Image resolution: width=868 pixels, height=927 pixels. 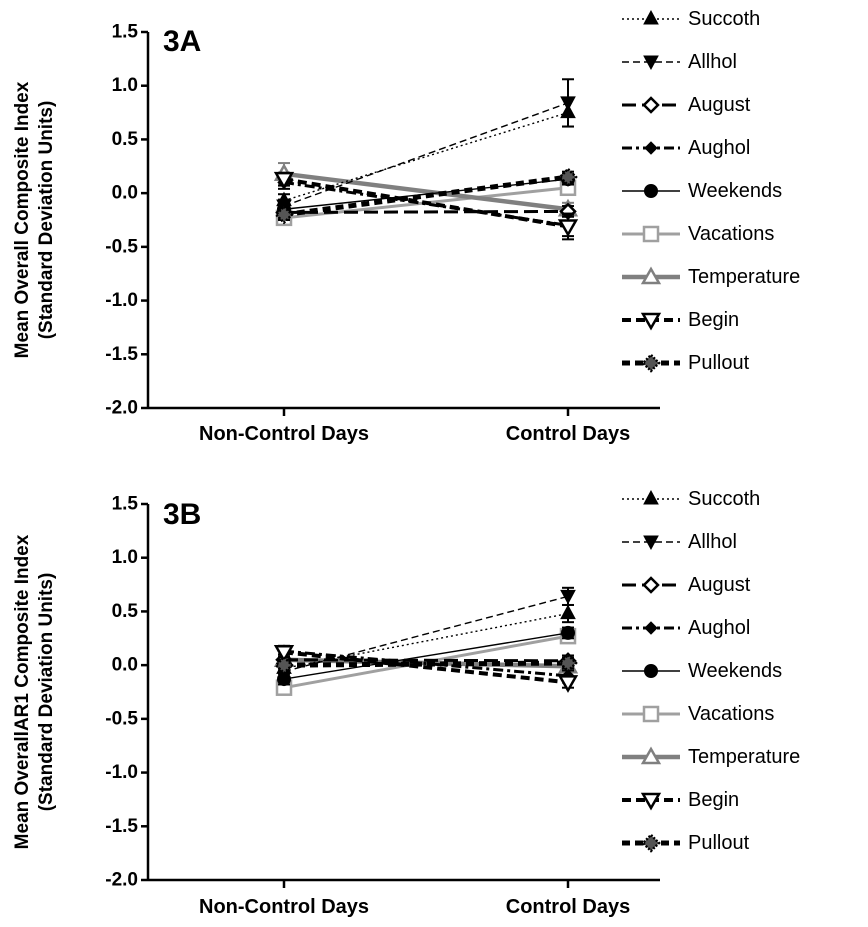 I want to click on legend-item-weekends: Weekends, so click(x=702, y=191).